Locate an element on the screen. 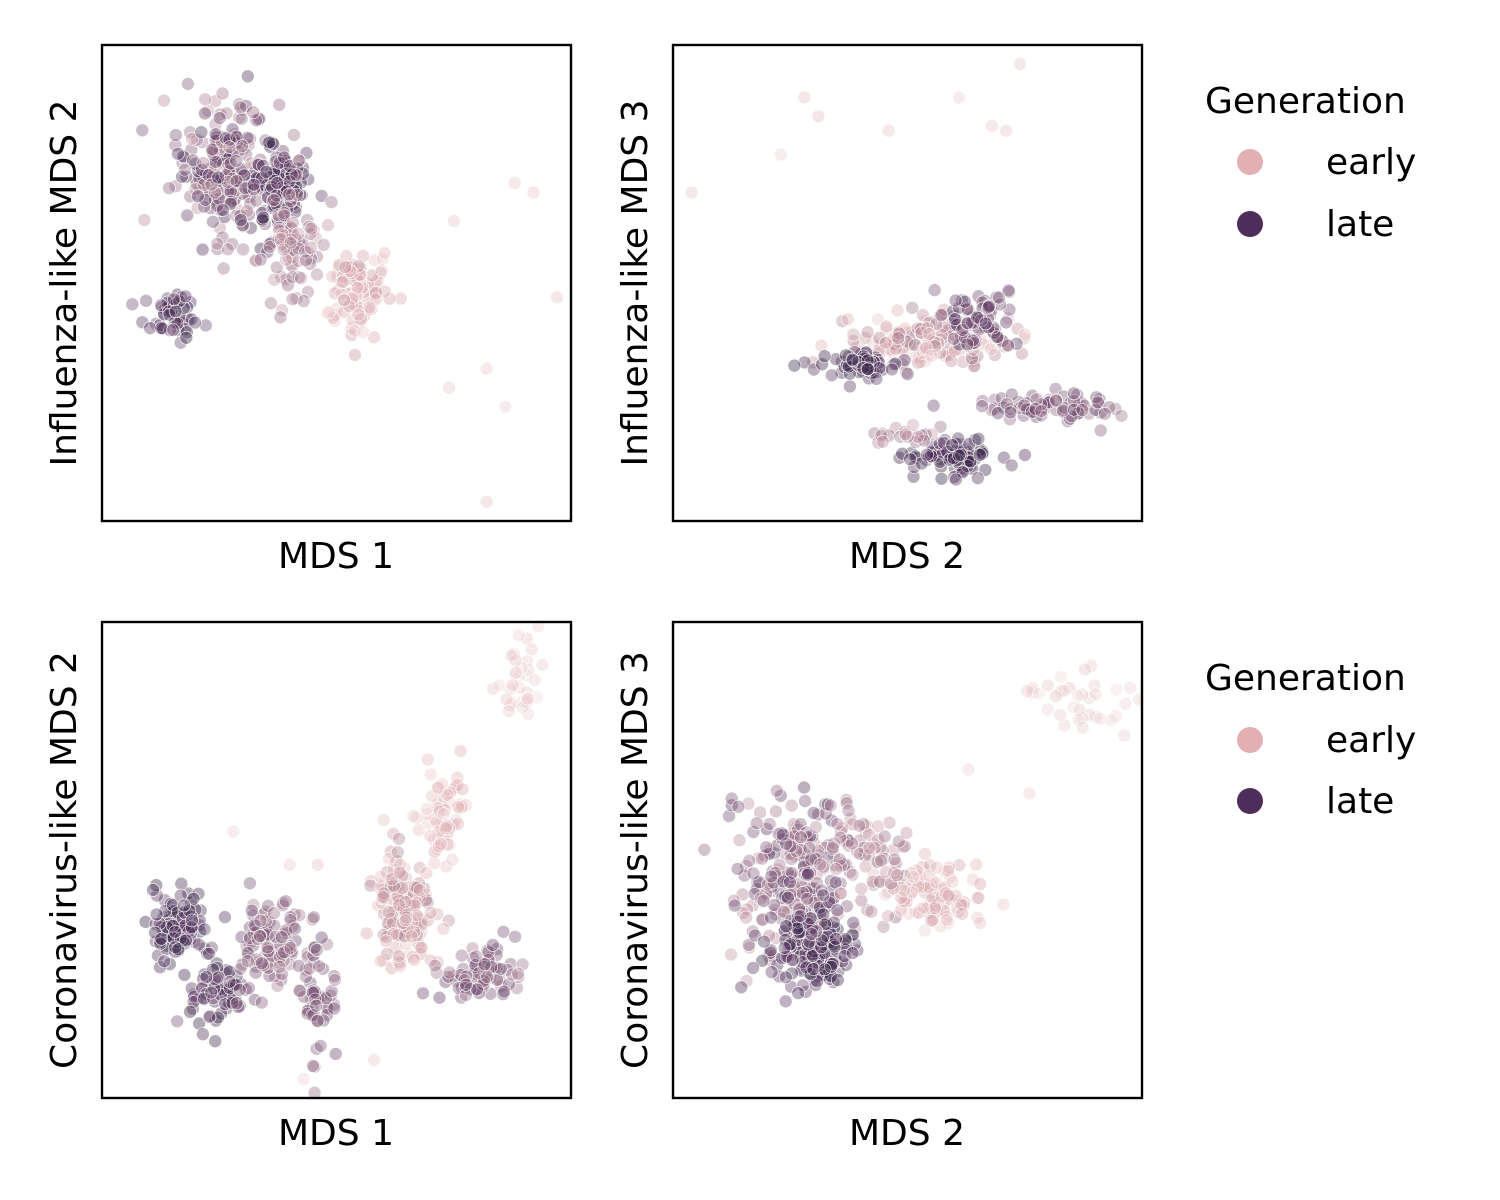 This screenshot has width=1500, height=1200. scatter-points is located at coordinates (906, 272).